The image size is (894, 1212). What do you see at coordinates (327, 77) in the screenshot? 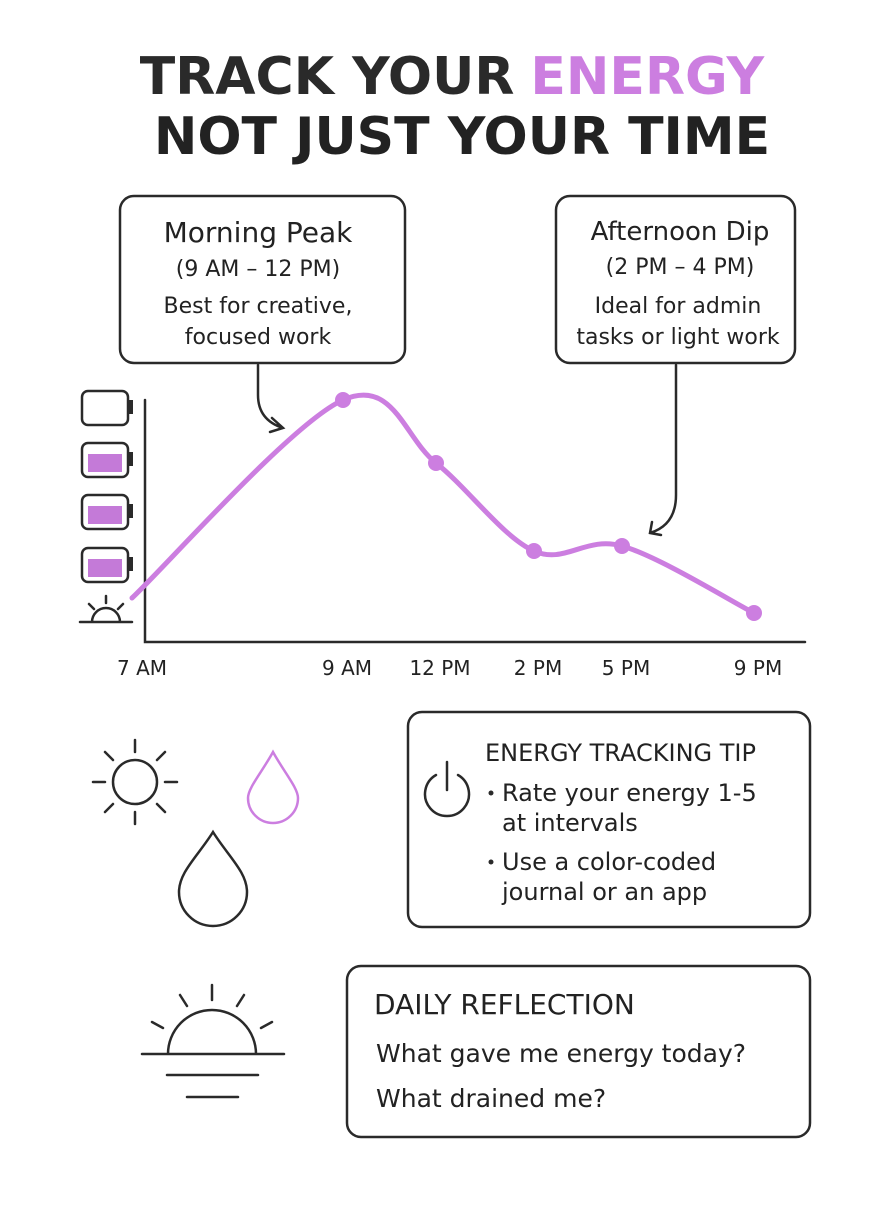
I see `title-prefix: TRACK YOUR` at bounding box center [327, 77].